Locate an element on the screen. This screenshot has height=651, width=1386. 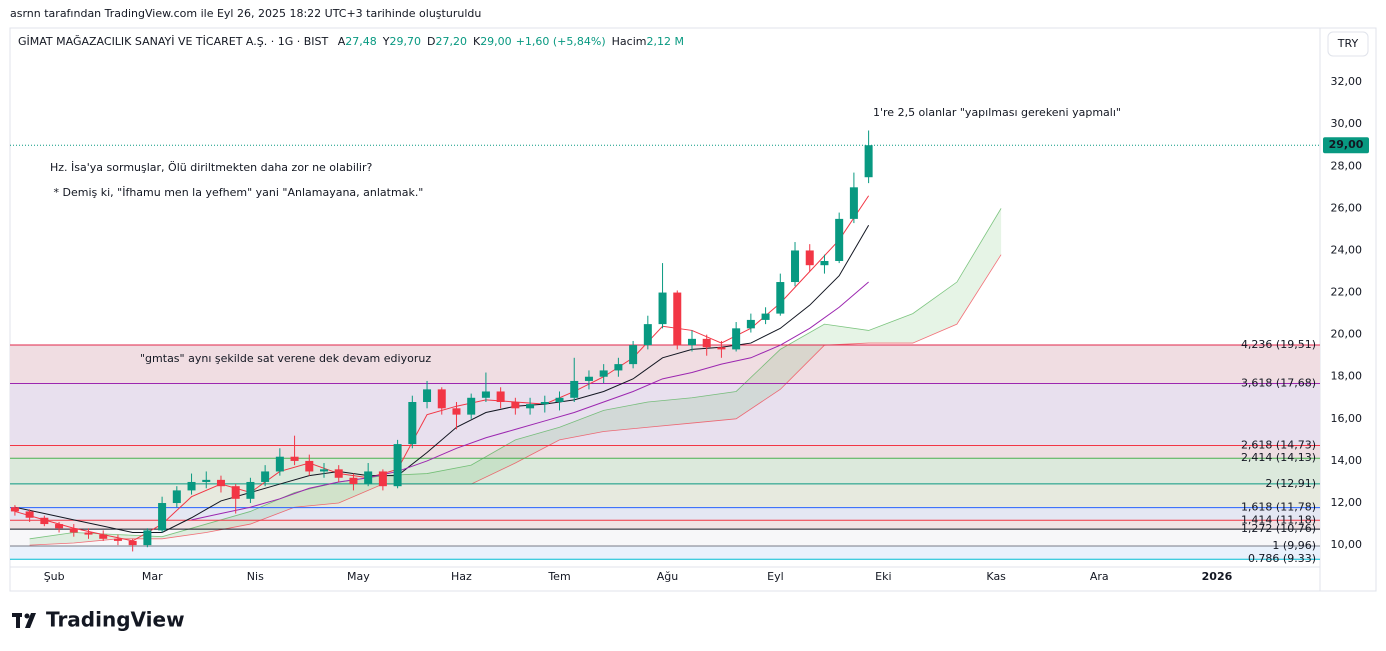
brand-logo is located at coordinates (24, 620).